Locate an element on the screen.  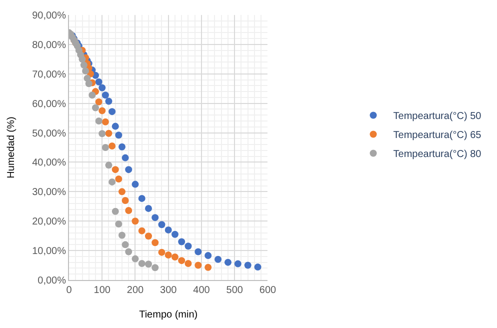
x-tick-label: 200 is located at coordinates (135, 290).